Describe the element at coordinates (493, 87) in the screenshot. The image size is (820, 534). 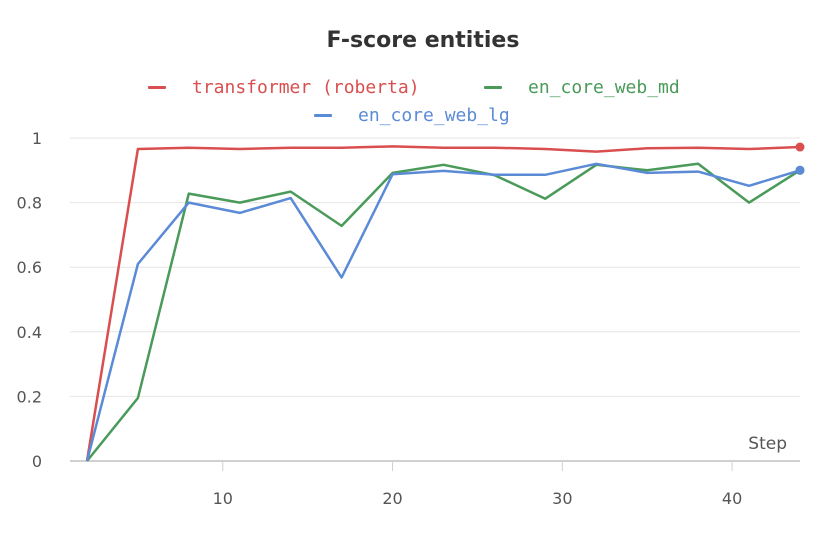
I see `legend-swatch-en-core-web-md` at that location.